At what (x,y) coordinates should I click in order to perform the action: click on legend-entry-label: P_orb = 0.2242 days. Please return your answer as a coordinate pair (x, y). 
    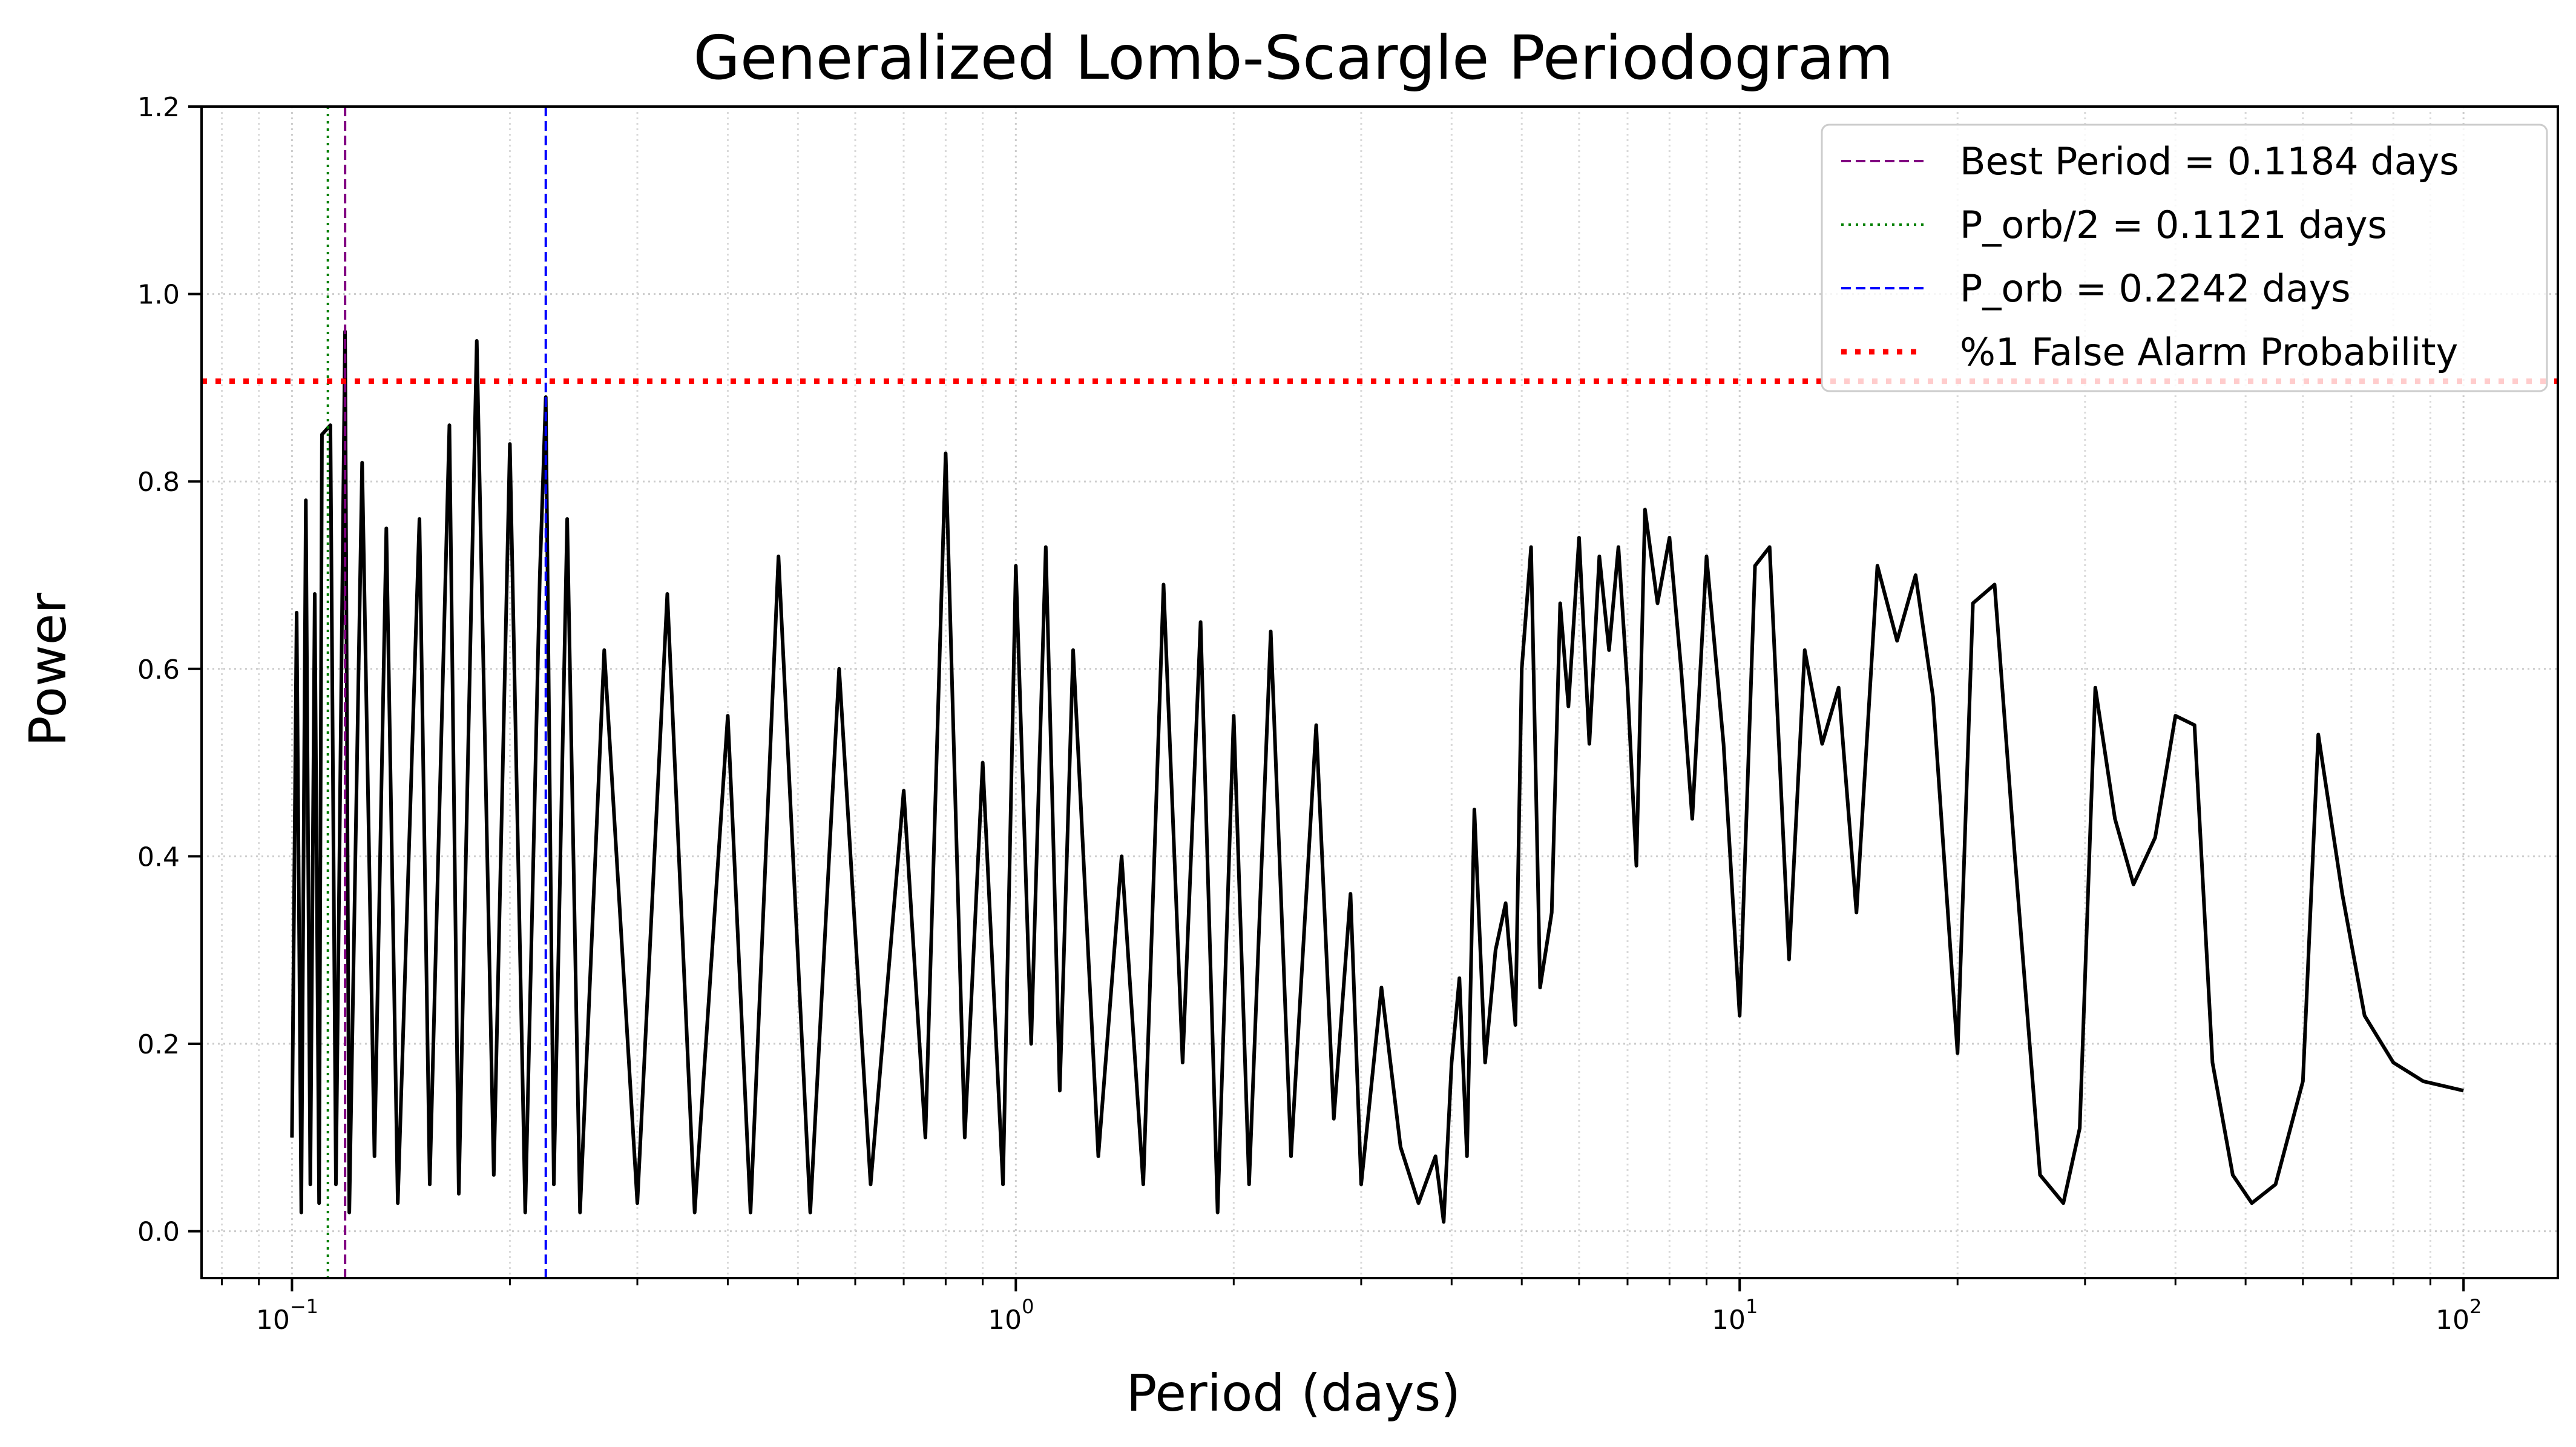
    Looking at the image, I should click on (2155, 288).